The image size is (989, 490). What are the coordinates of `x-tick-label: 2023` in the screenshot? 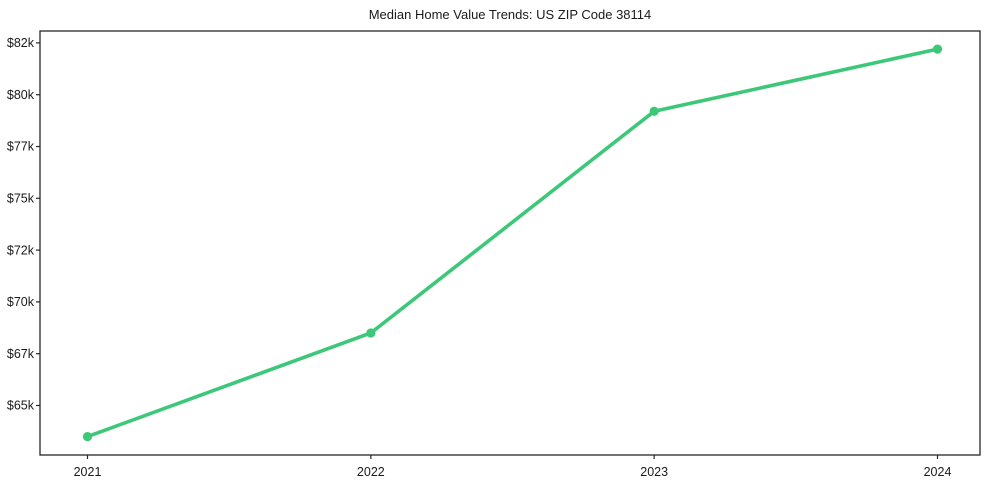 It's located at (654, 472).